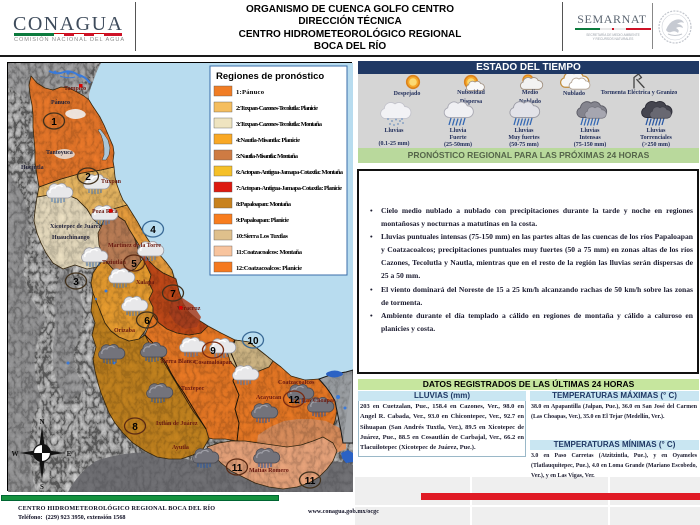 The width and height of the screenshot is (700, 525). Describe the element at coordinates (180, 448) in the screenshot. I see `svg-text: Ayutla` at that location.